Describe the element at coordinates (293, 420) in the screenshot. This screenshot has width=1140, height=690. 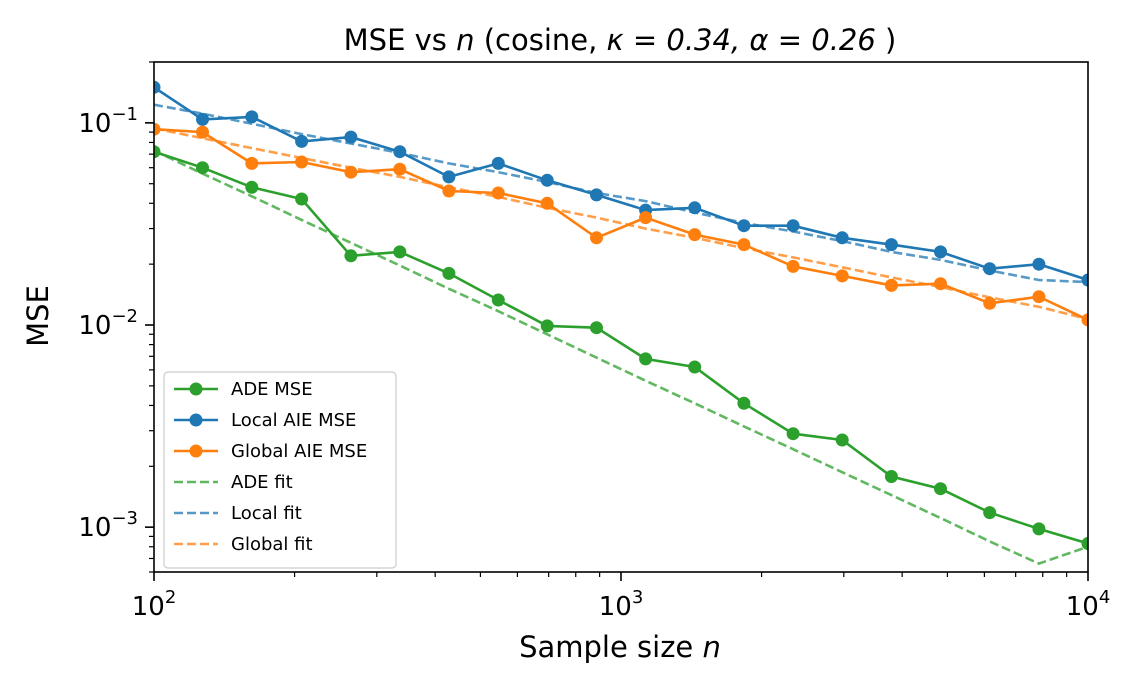
I see `legend-label-local-aie-mse: Local AIE MSE` at that location.